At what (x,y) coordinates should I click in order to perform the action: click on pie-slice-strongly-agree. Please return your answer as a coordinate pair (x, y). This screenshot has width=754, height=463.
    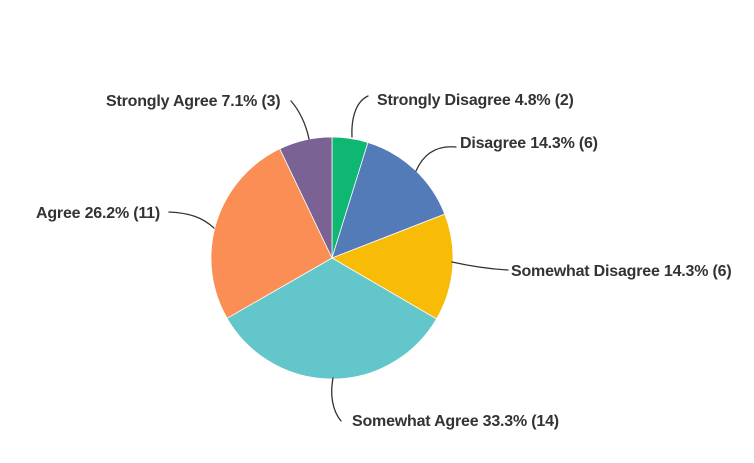
    Looking at the image, I should click on (306, 197).